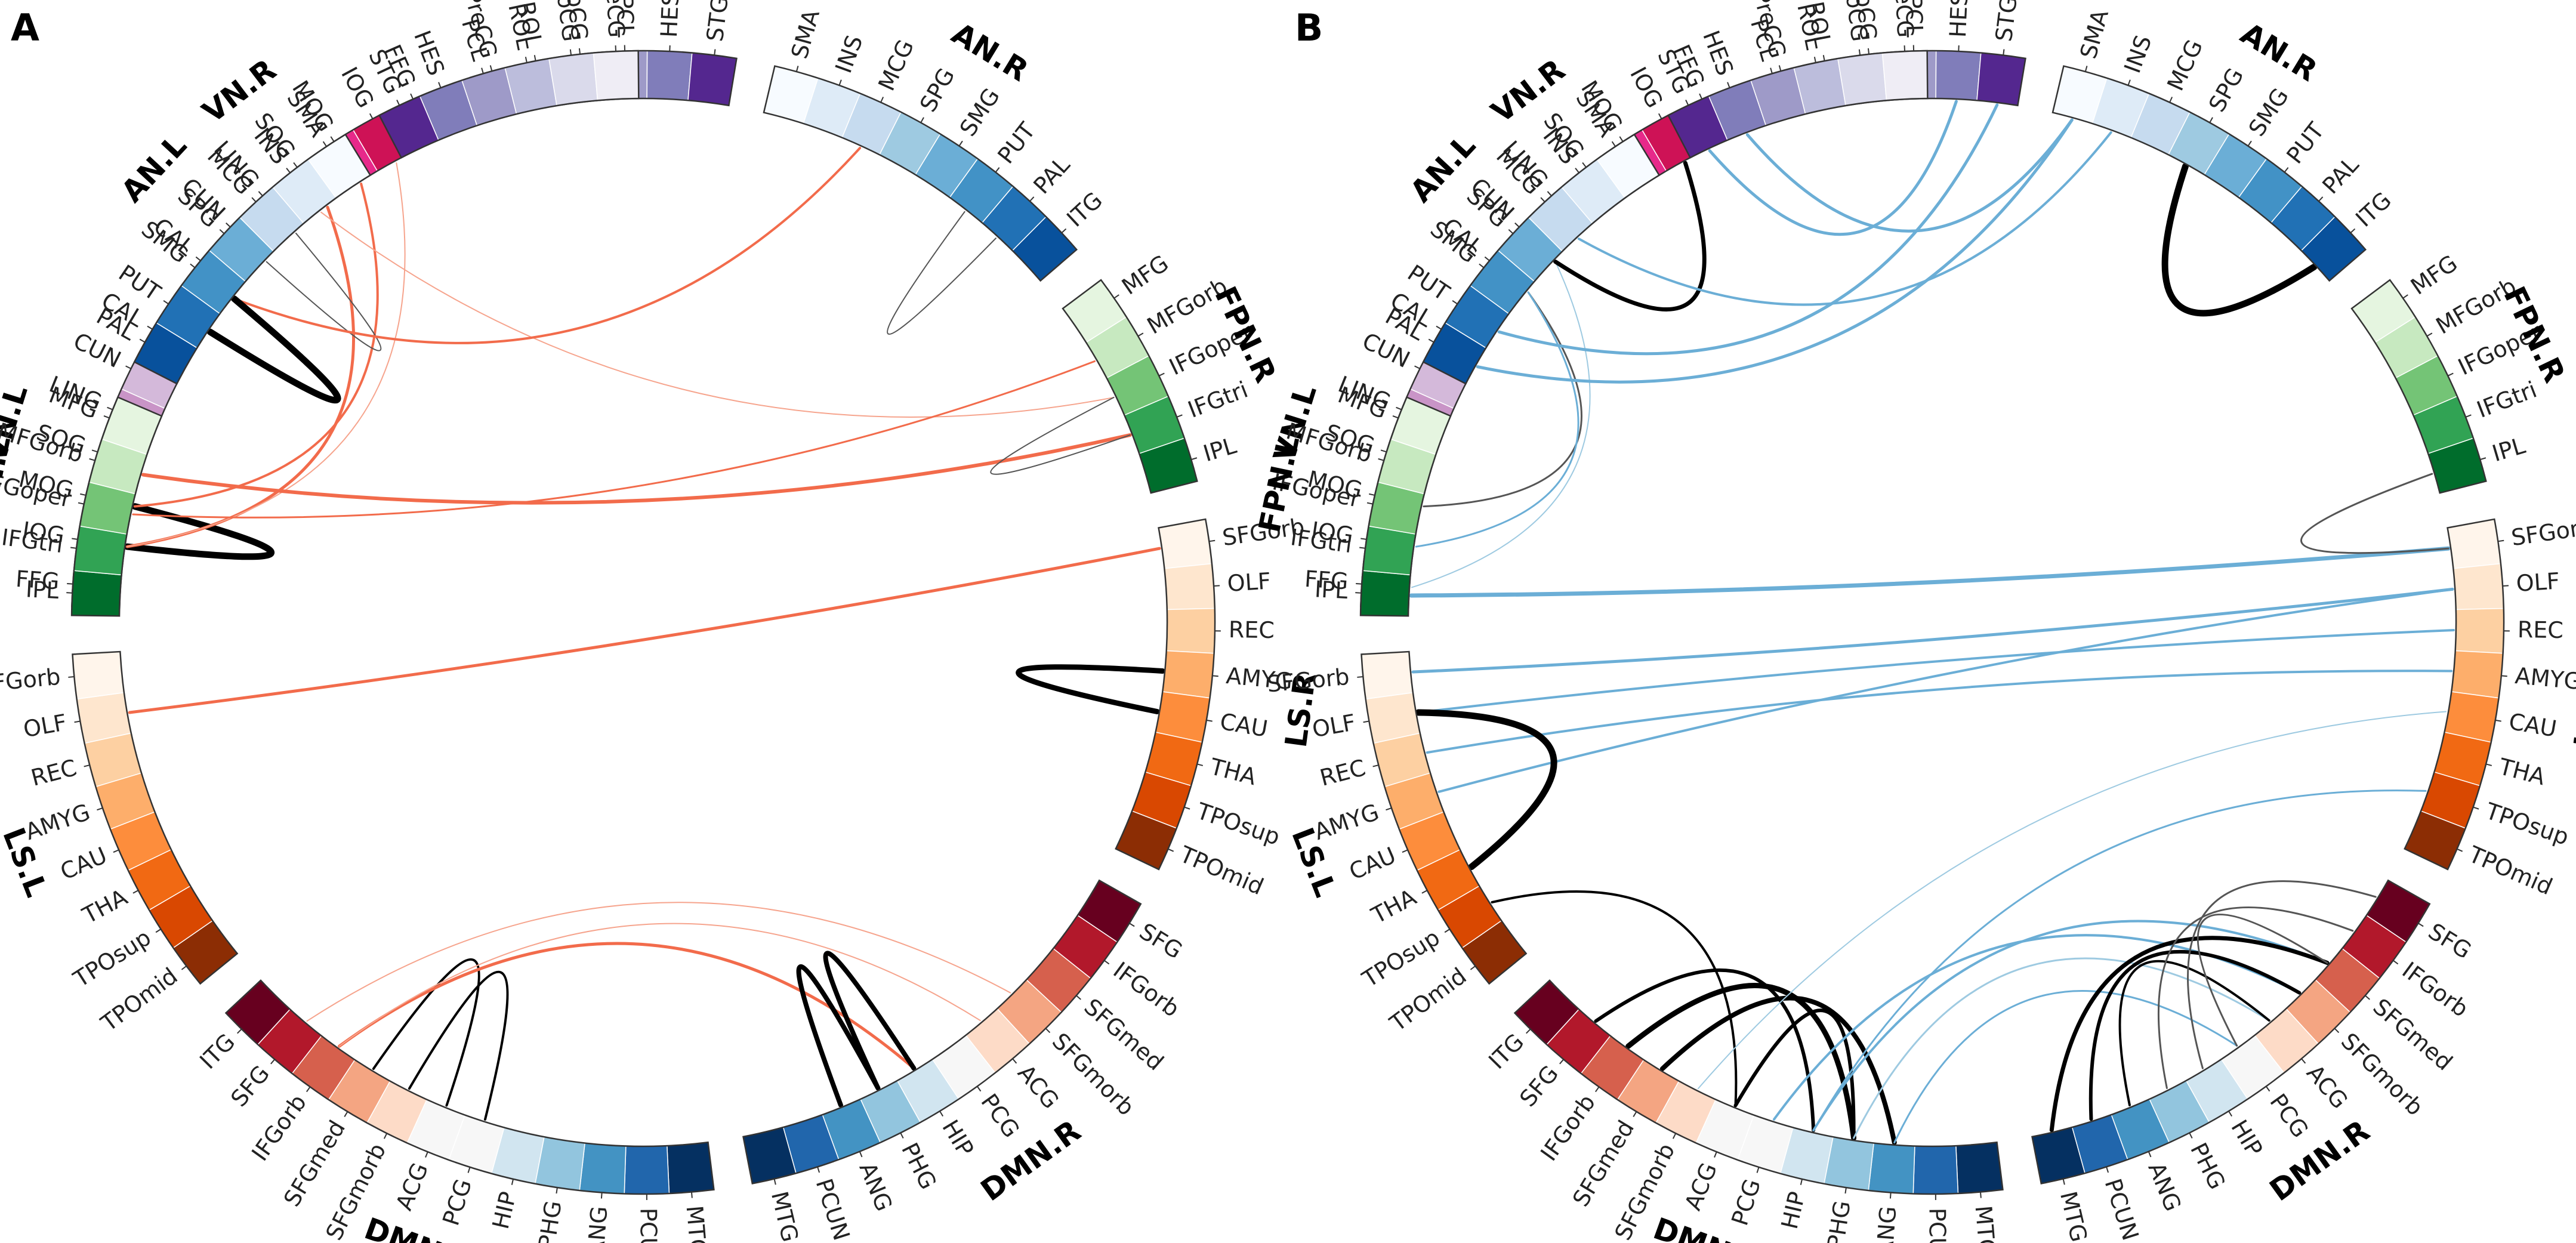 Image resolution: width=2576 pixels, height=1243 pixels. I want to click on node-label: PCUN, so click(648, 1225).